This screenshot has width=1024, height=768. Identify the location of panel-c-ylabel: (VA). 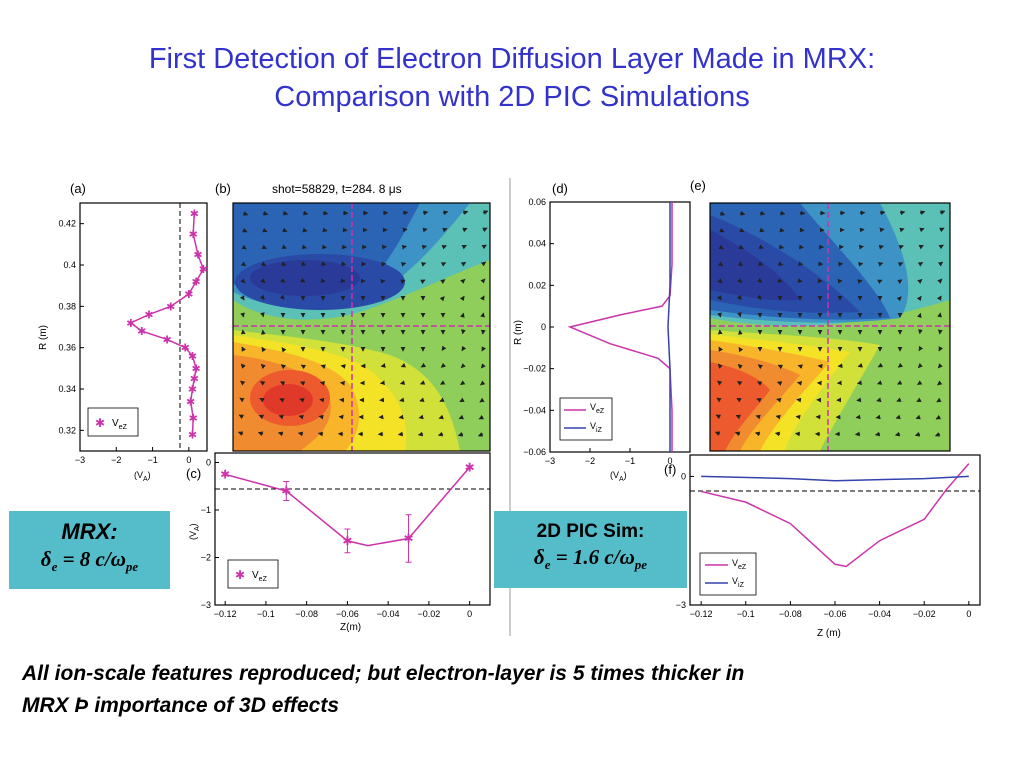
(194, 531).